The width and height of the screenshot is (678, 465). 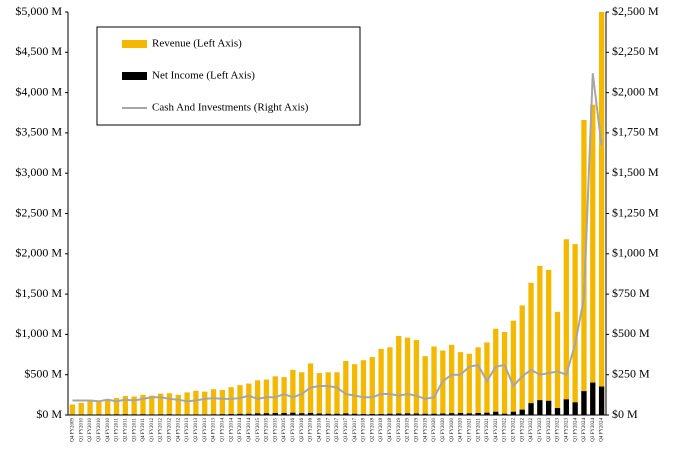 I want to click on x-tick-label: Q4 FY2021, so click(x=496, y=430).